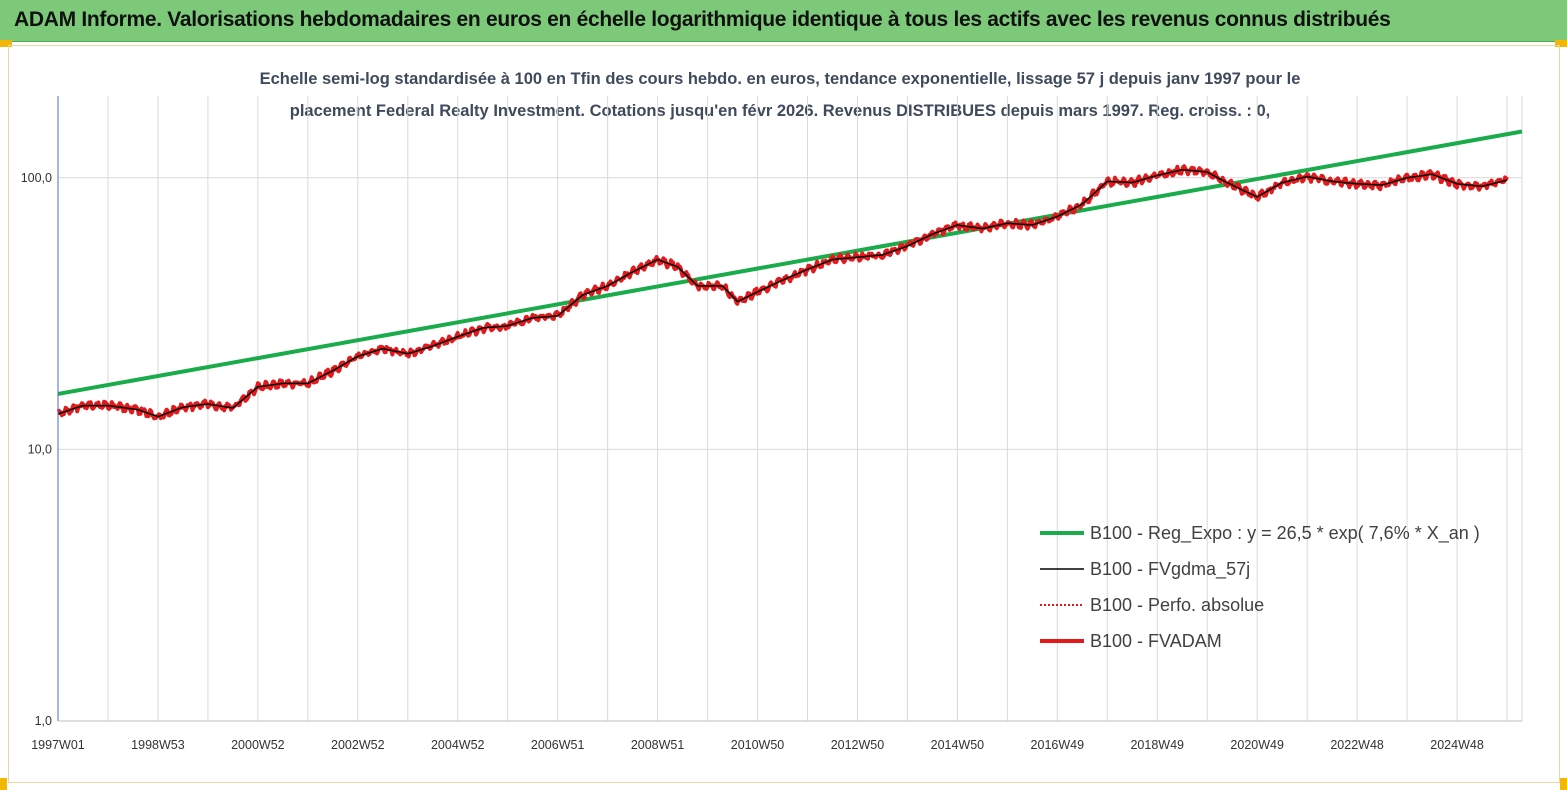  What do you see at coordinates (40, 449) in the screenshot?
I see `y-tick-label: 10,0` at bounding box center [40, 449].